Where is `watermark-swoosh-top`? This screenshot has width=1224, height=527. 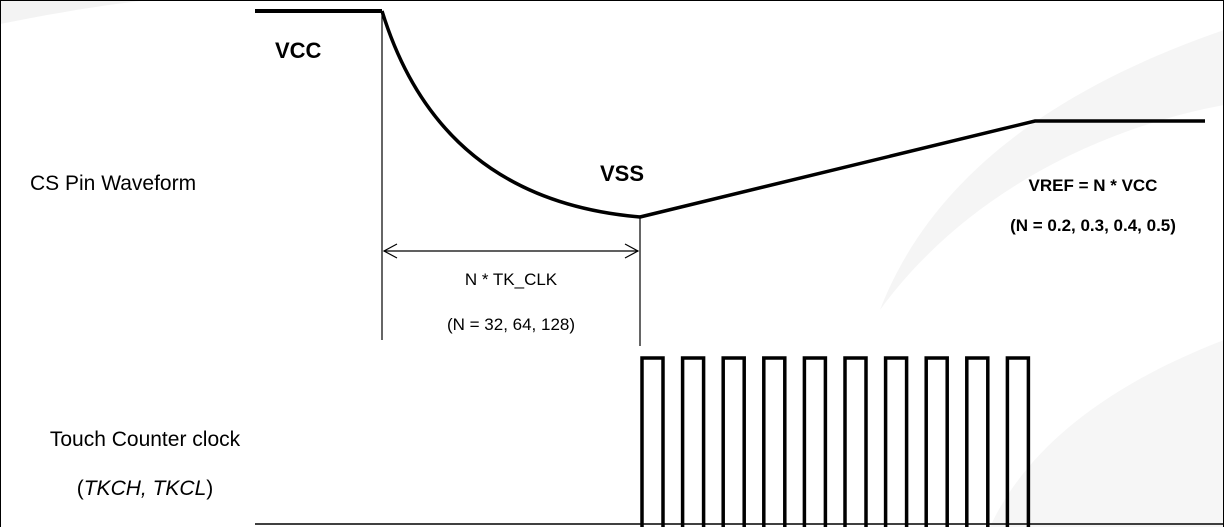
watermark-swoosh-top is located at coordinates (75, 12).